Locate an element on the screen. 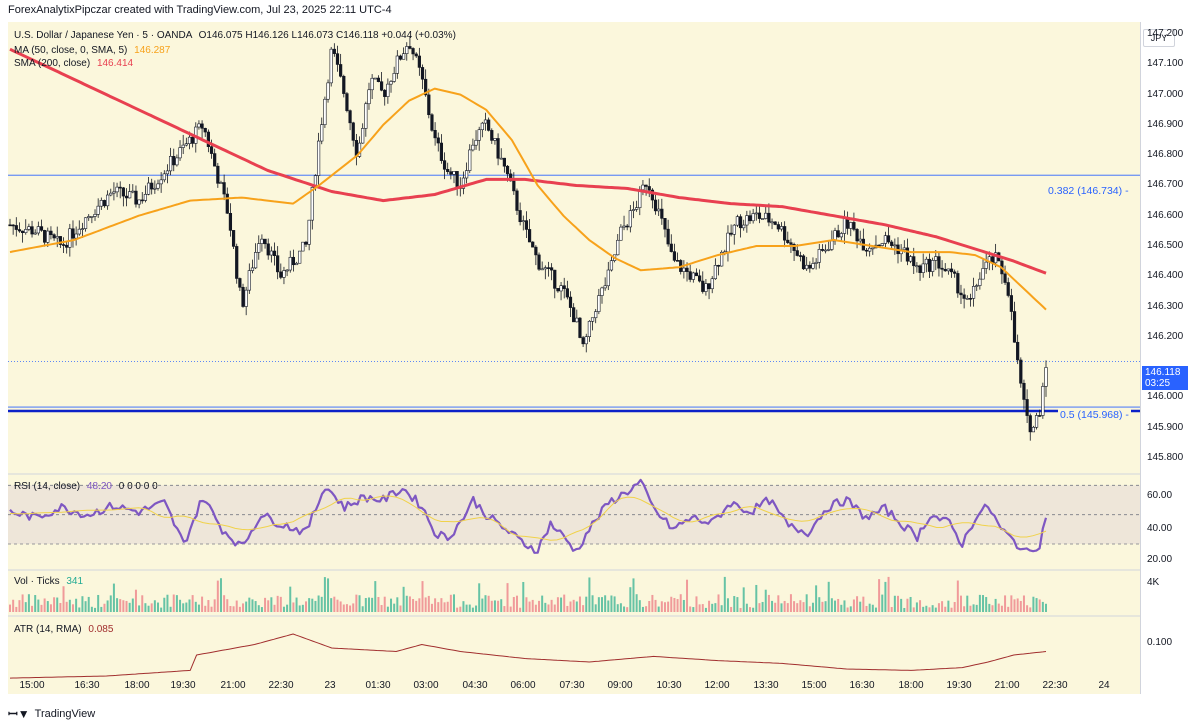  current-price: 146.118 is located at coordinates (1163, 372).